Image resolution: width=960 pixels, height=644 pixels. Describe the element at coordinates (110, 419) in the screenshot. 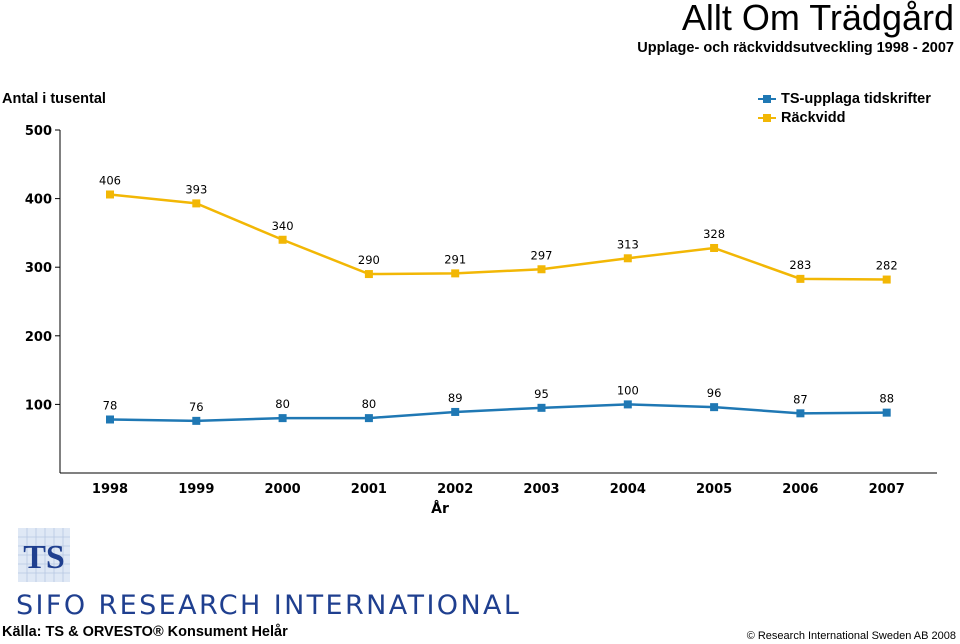

I see `data-point-0-1998` at that location.